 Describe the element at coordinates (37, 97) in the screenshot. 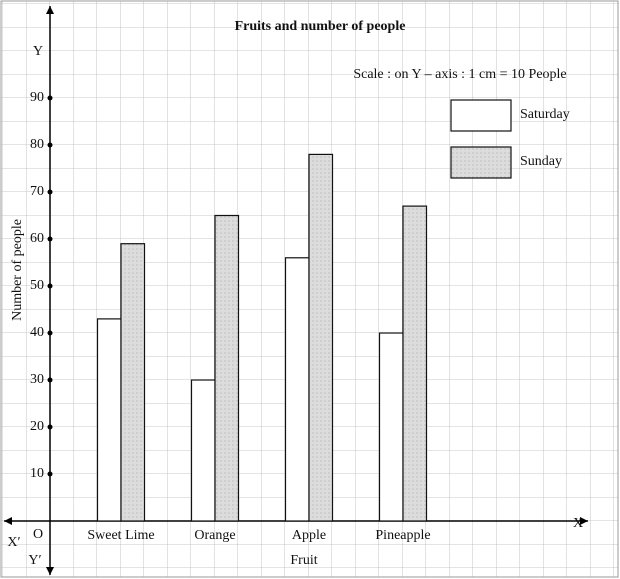

I see `y-tick-label: 90` at that location.